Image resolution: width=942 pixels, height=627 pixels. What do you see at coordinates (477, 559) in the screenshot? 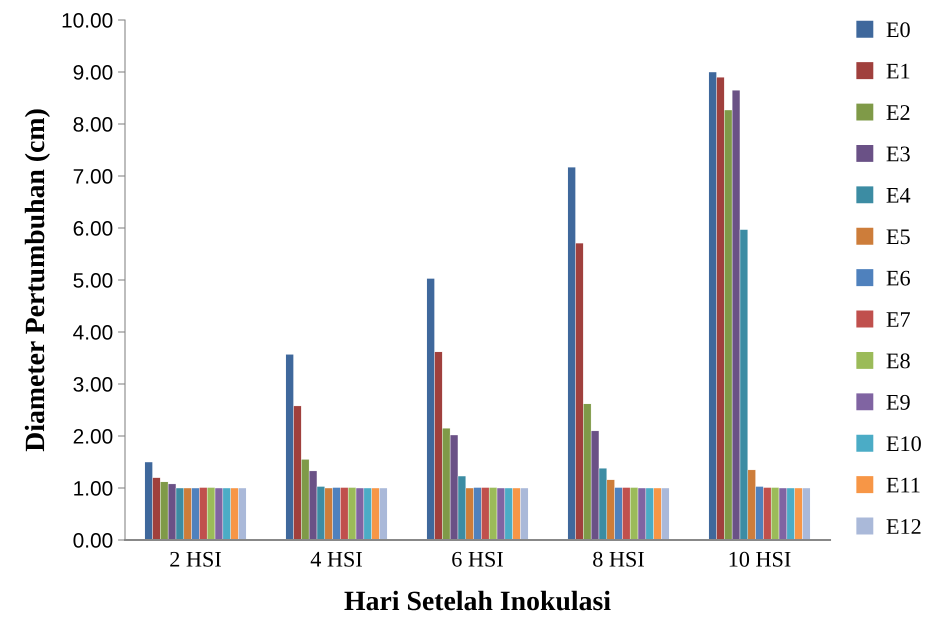
I see `x-tick-label: 6 HSI` at bounding box center [477, 559].